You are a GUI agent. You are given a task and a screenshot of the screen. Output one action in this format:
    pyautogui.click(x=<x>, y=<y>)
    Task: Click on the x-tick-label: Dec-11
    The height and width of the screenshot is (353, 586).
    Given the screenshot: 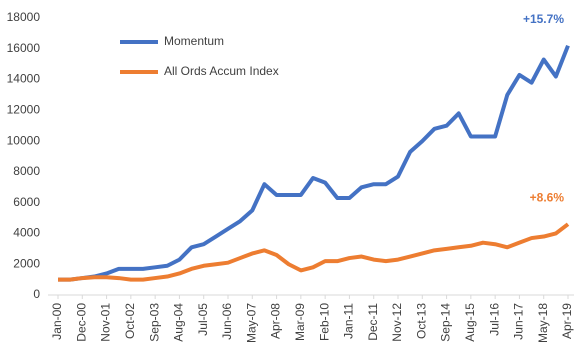 What is the action you would take?
    pyautogui.click(x=373, y=322)
    